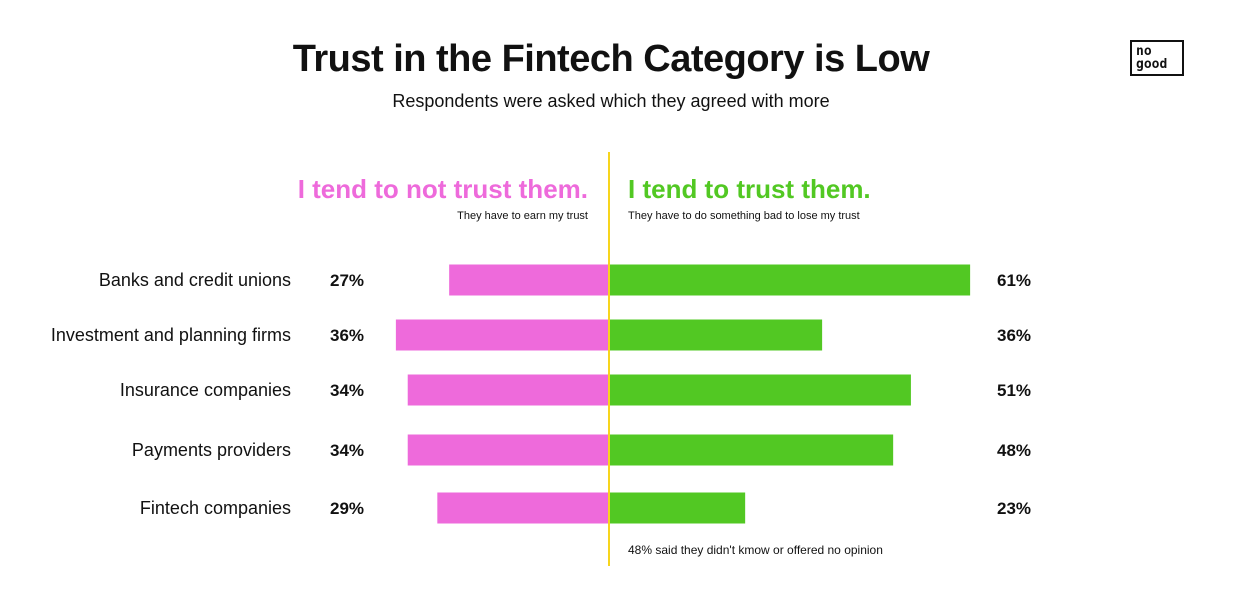 The image size is (1240, 602). I want to click on category-label-investment-and-planning-firms: Investment and planning firms, so click(171, 335).